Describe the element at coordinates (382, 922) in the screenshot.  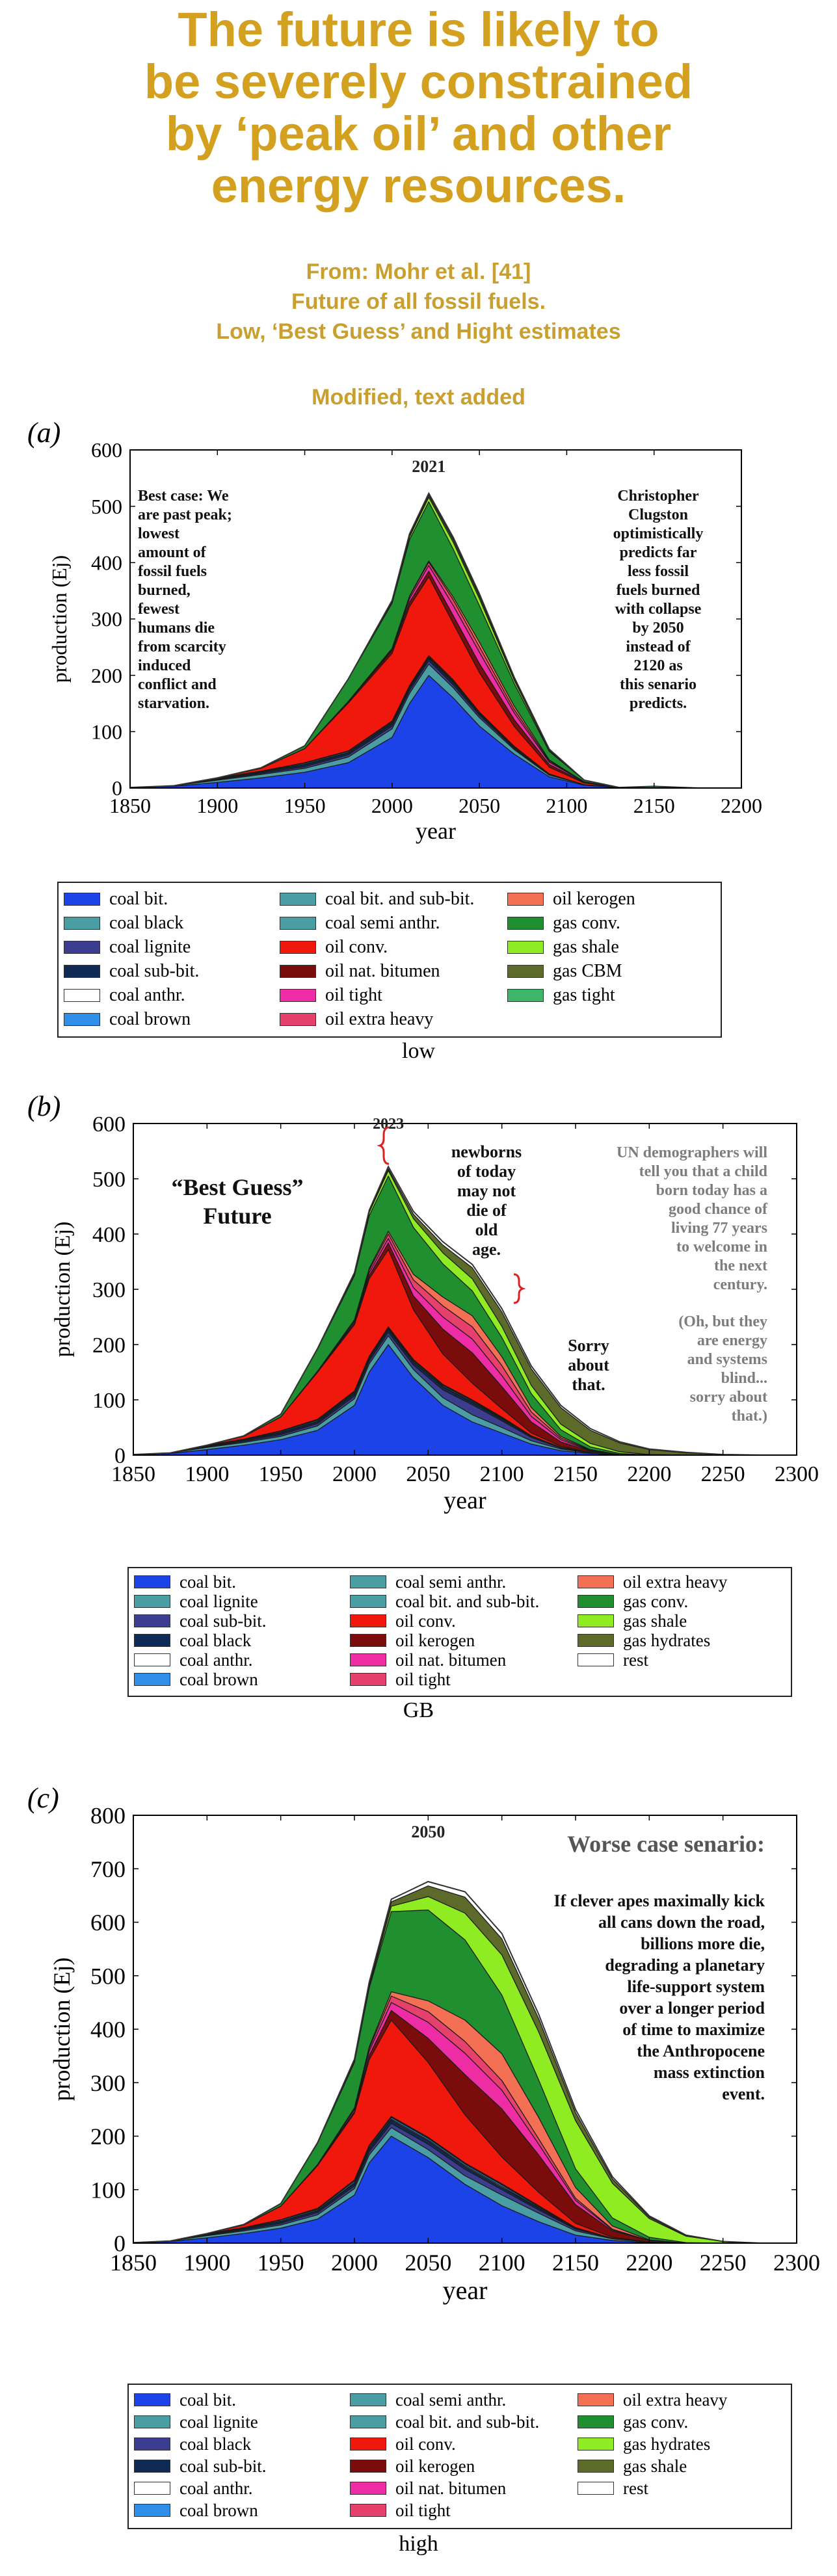
I see `legend-label: coal semi anthr.` at that location.